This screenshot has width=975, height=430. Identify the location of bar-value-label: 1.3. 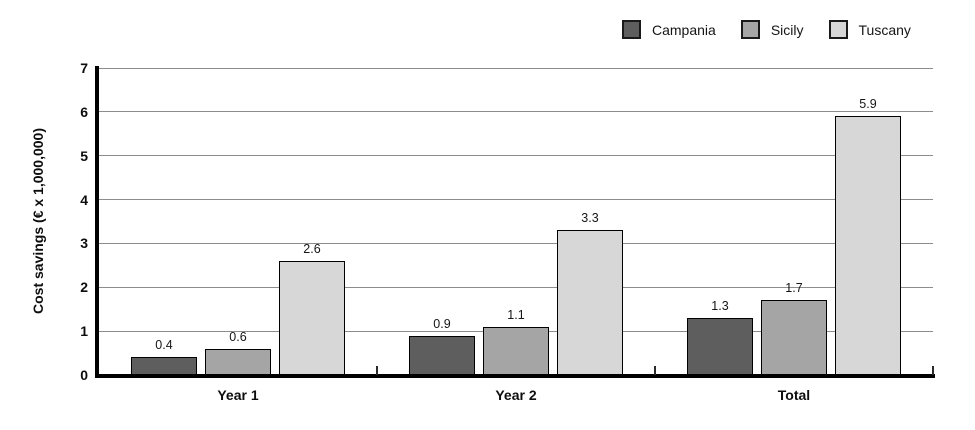
(720, 305).